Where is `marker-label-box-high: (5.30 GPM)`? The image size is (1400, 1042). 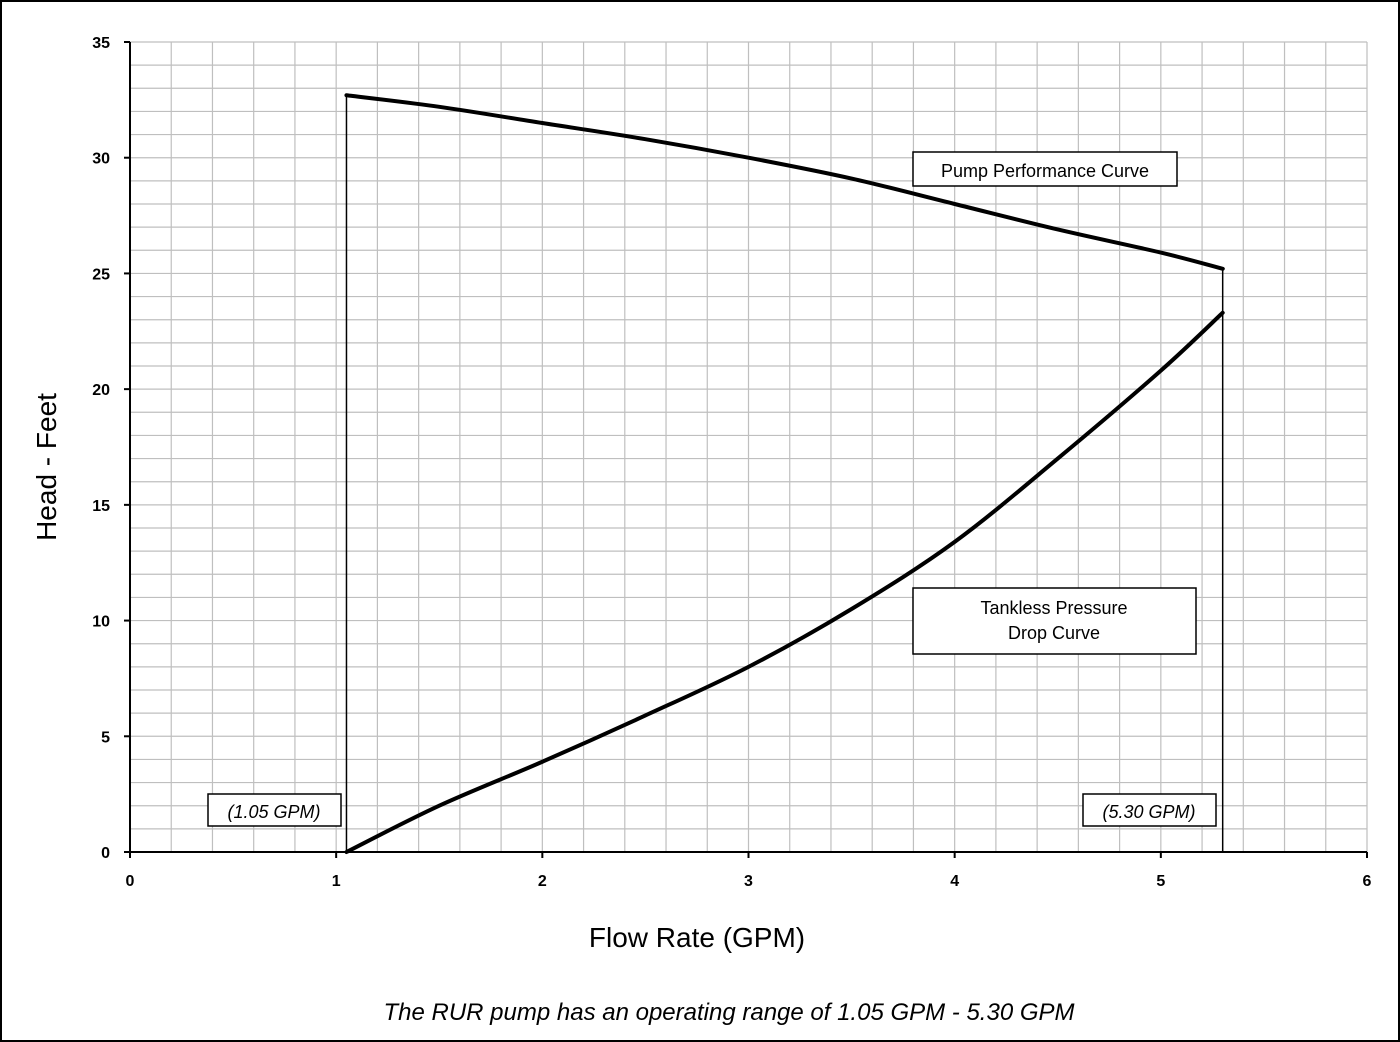
marker-label-box-high: (5.30 GPM) is located at coordinates (1149, 810).